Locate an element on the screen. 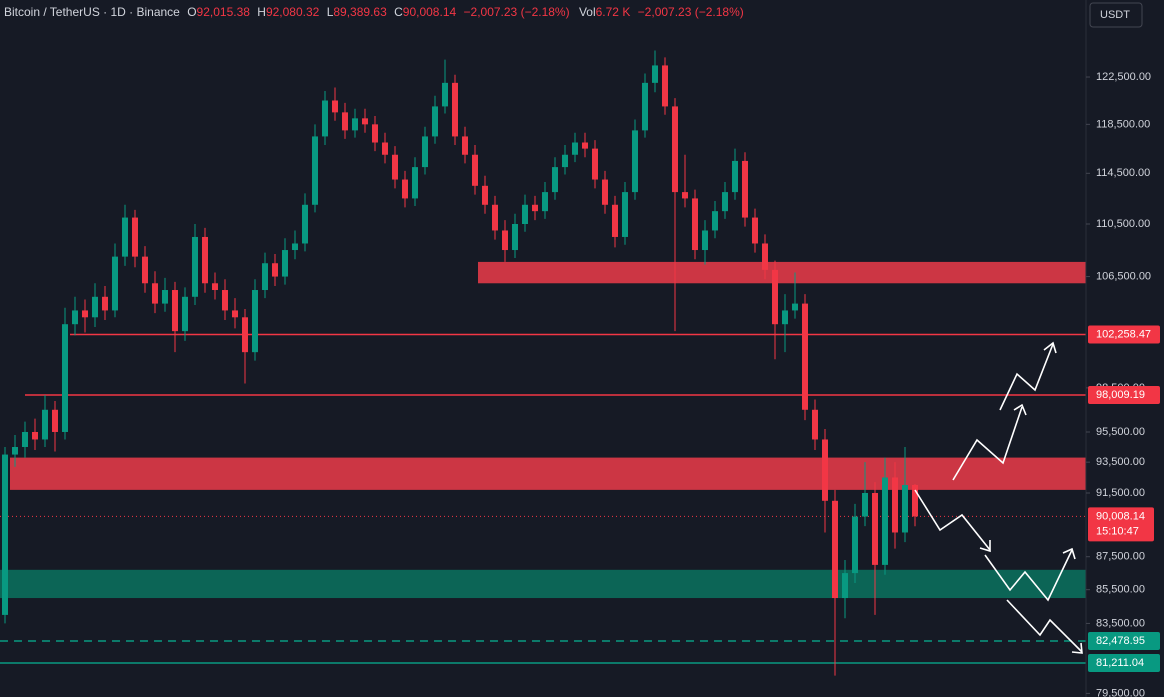 This screenshot has width=1164, height=697. legend-value: 92,080.32 is located at coordinates (293, 12).